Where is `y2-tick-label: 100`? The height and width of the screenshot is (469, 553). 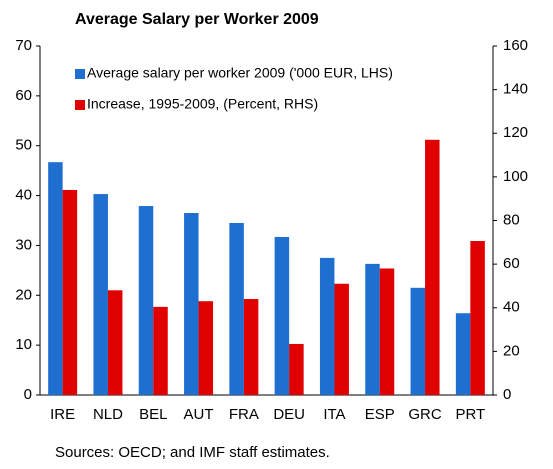 y2-tick-label: 100 is located at coordinates (515, 176).